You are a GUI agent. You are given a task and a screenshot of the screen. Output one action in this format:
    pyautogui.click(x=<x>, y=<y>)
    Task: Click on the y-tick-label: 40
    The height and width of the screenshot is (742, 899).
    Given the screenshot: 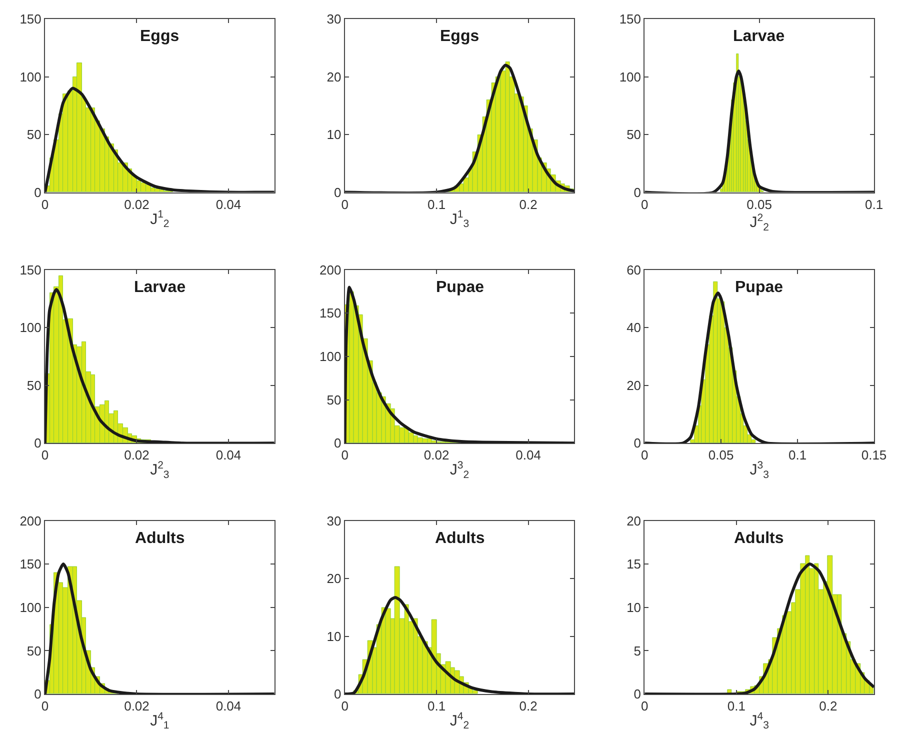 What is the action you would take?
    pyautogui.click(x=634, y=328)
    